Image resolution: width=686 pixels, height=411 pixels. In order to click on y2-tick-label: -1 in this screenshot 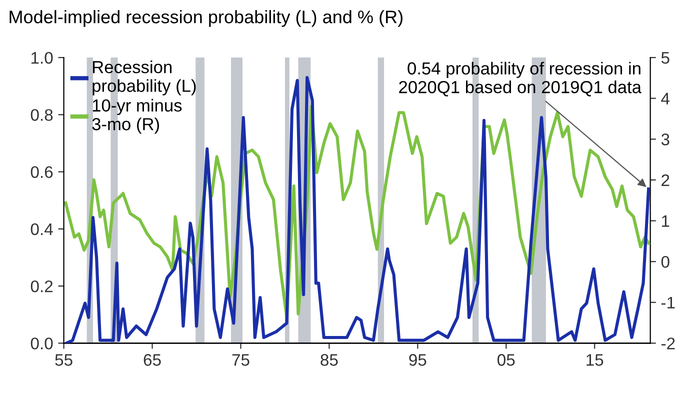, I will do `click(668, 302)`.